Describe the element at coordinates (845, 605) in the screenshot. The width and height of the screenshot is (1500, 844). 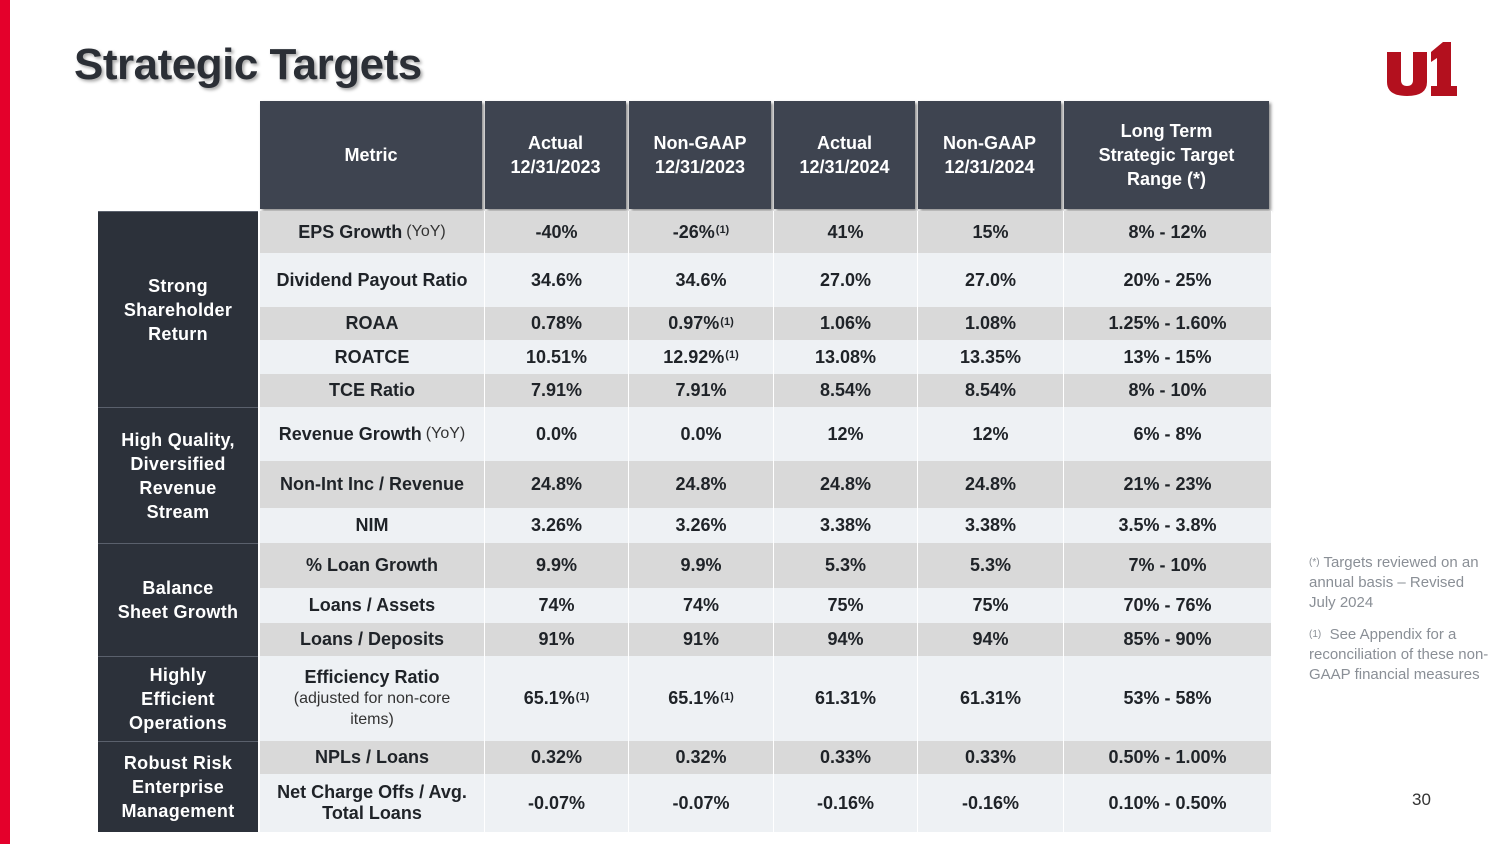
I see `value-text: 75%` at that location.